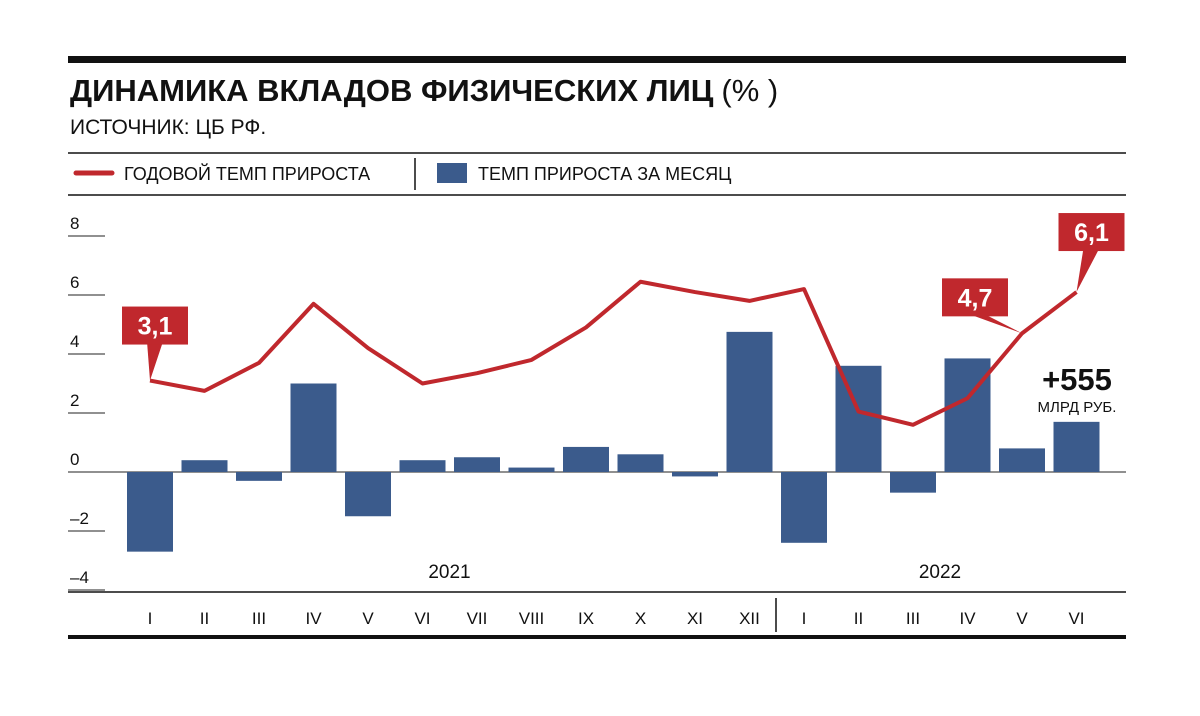  I want to click on bottom-rule, so click(597, 637).